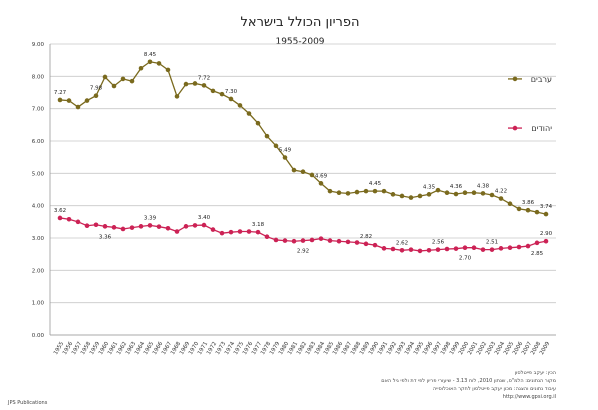 The width and height of the screenshot is (598, 410). What do you see at coordinates (357, 192) in the screenshot?
I see `data-point-0-1988` at bounding box center [357, 192].